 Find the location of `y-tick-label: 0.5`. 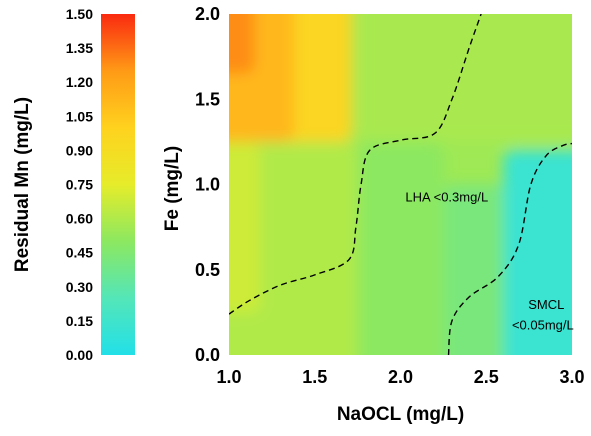

y-tick-label: 0.5 is located at coordinates (207, 270).